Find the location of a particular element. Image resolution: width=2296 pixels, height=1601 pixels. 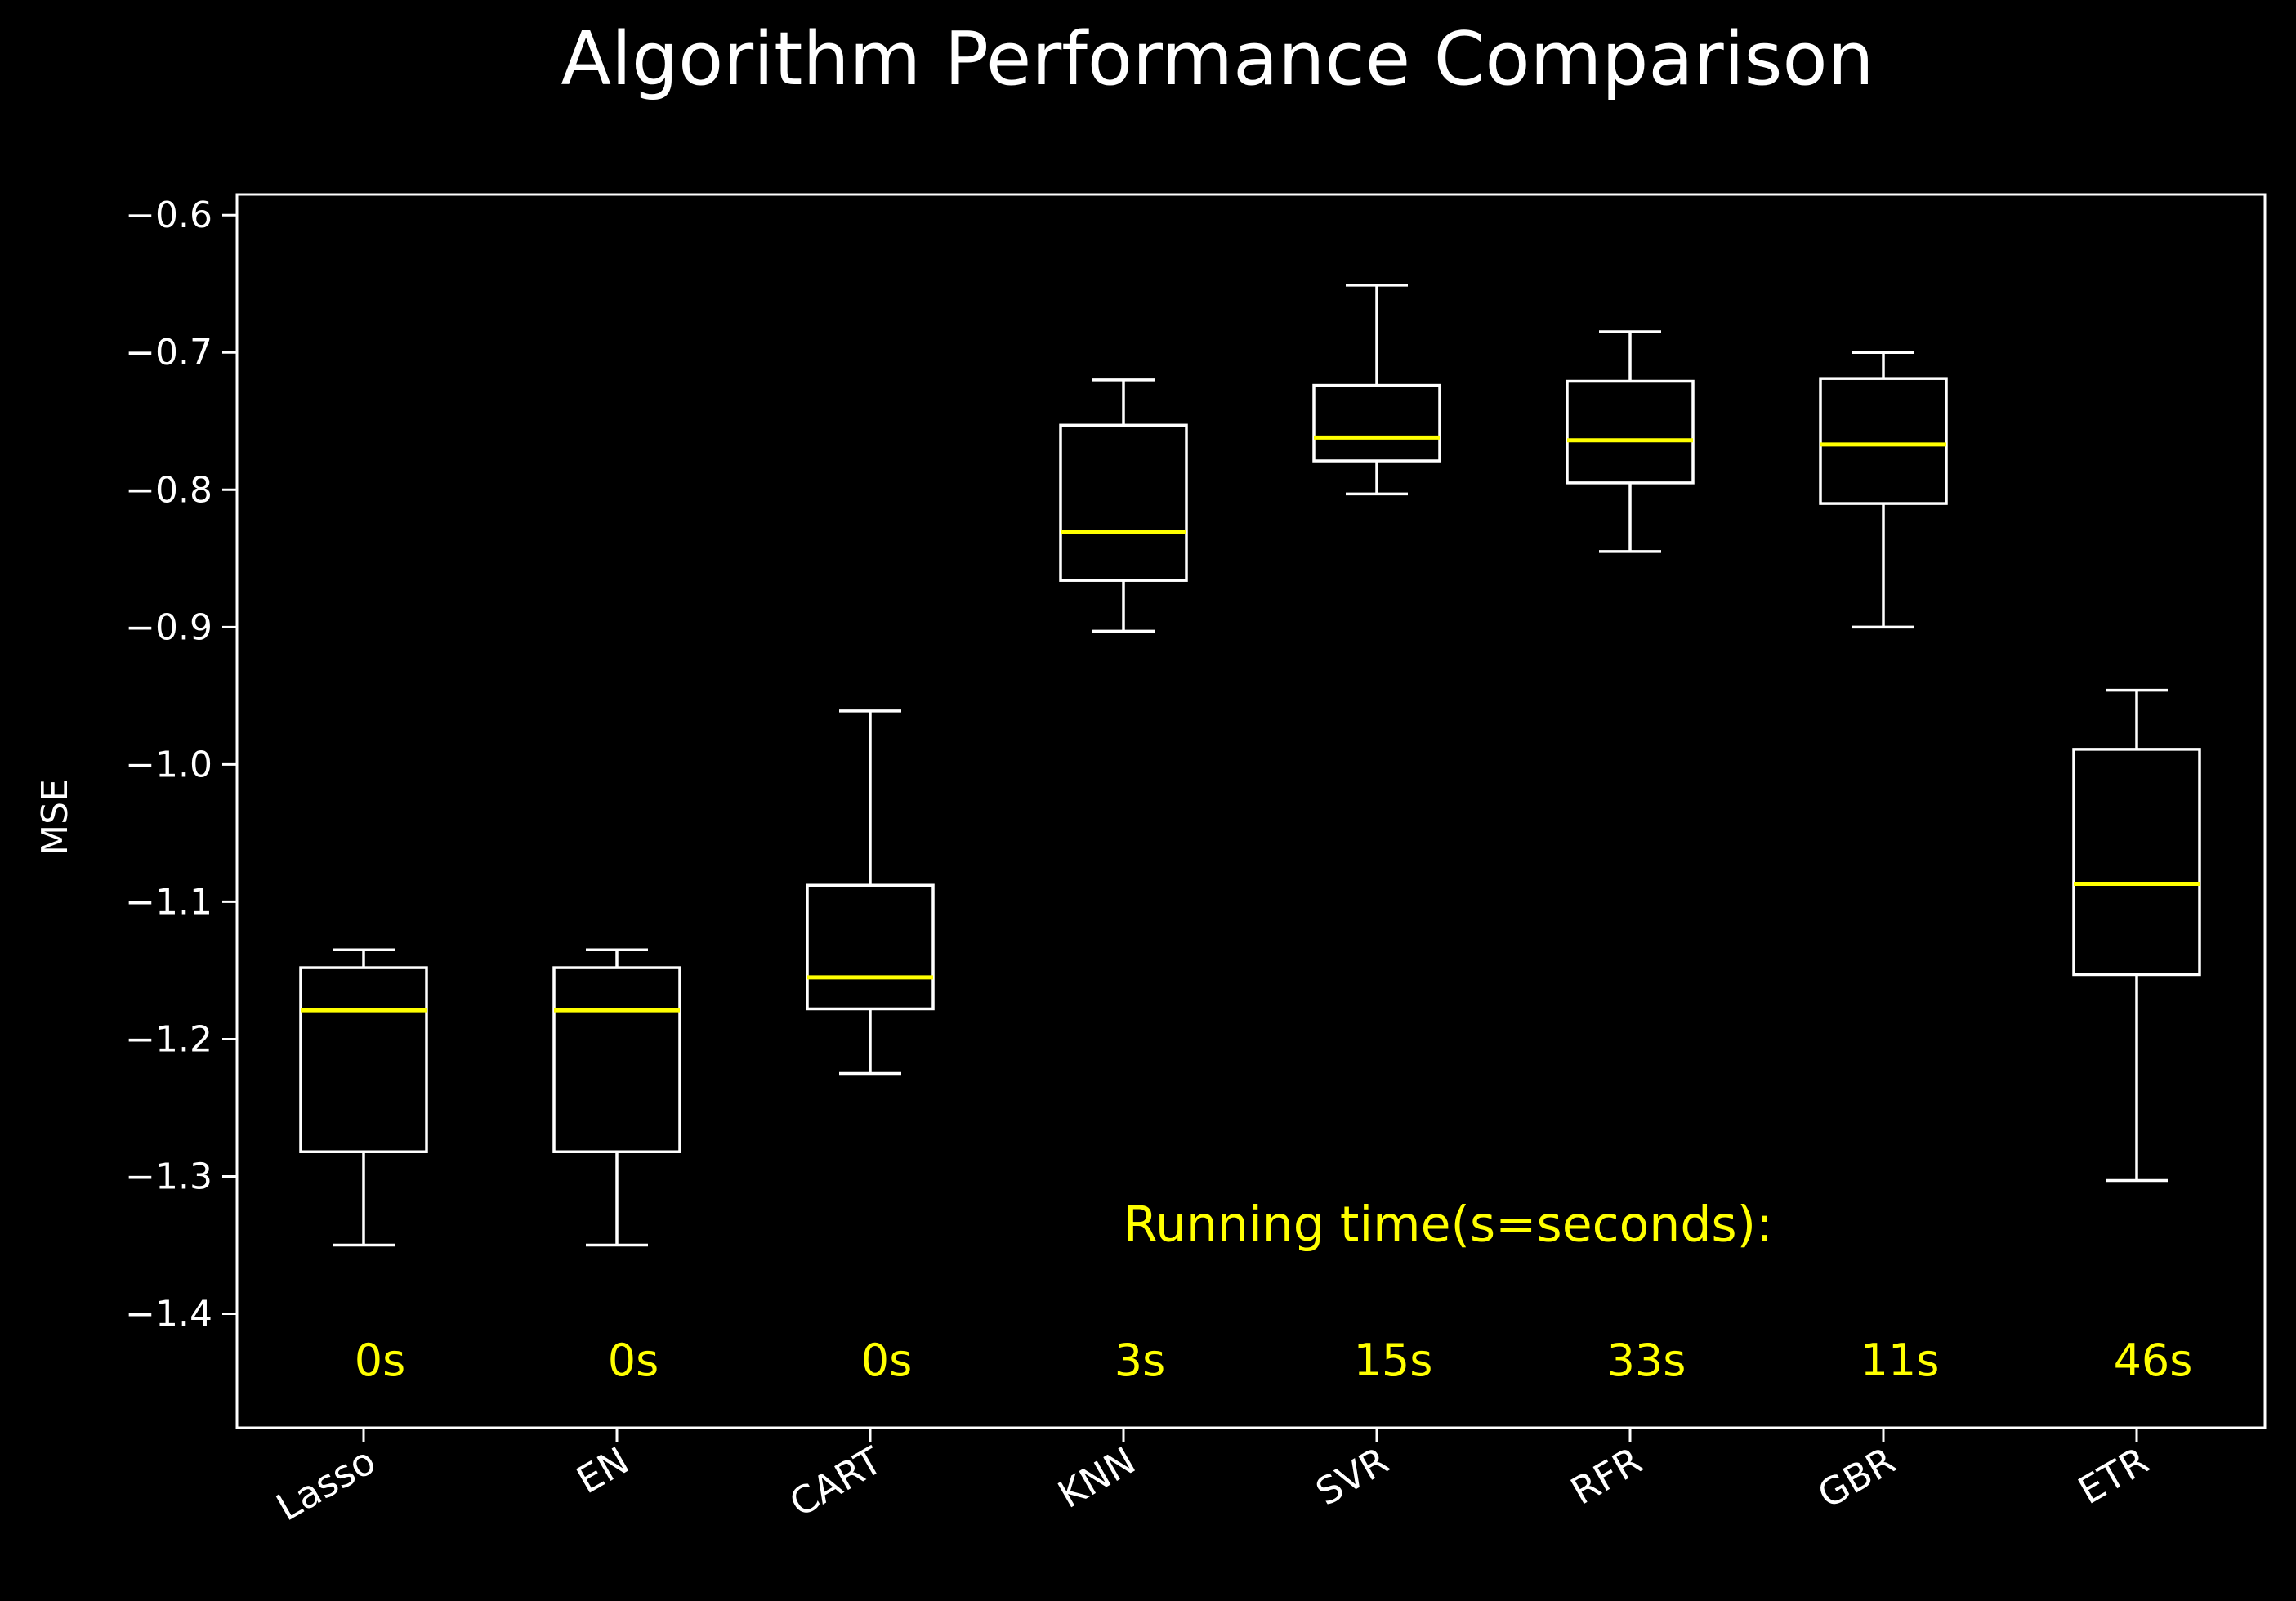

y-tick-label: −0.8 is located at coordinates (168, 490).